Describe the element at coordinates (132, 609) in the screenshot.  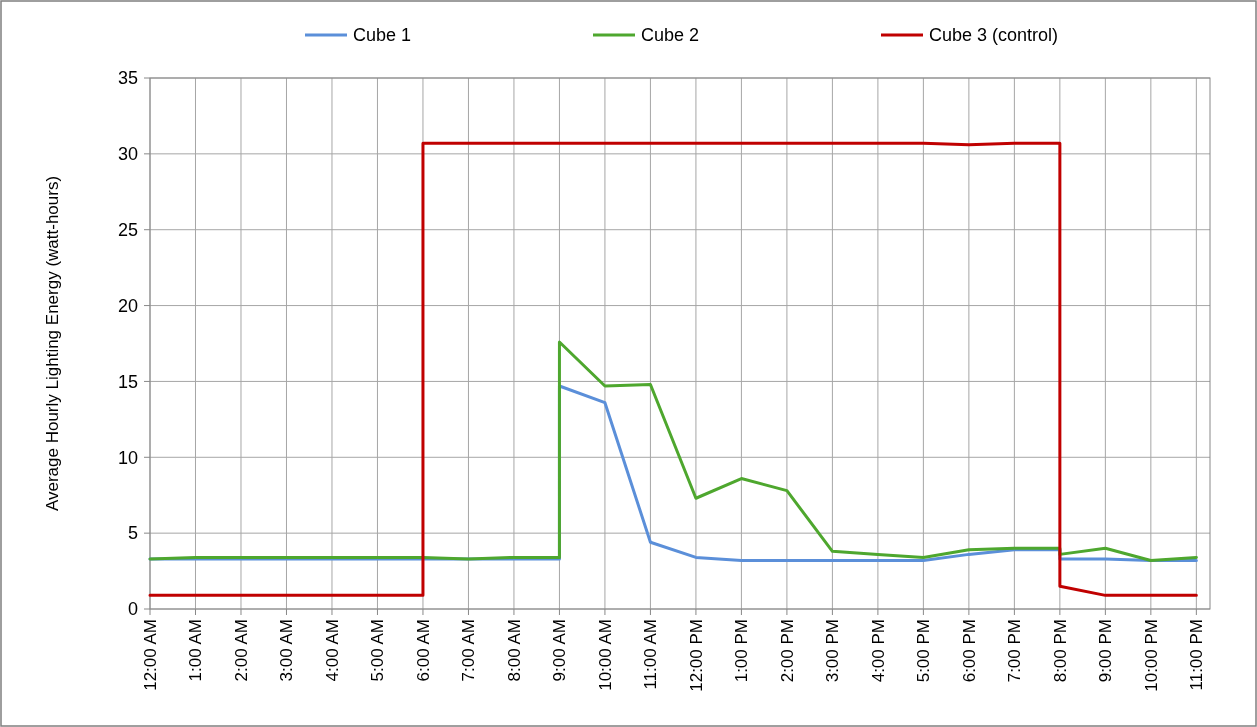
I see `y-tick-label: 0` at that location.